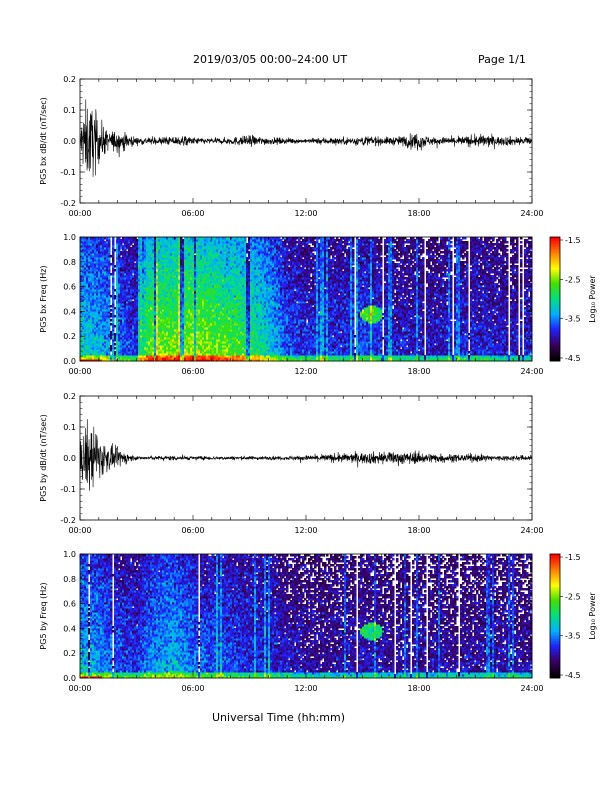 Image resolution: width=612 pixels, height=792 pixels. What do you see at coordinates (43, 615) in the screenshot?
I see `y-axis-label: PG5 by Freq (Hz)` at bounding box center [43, 615].